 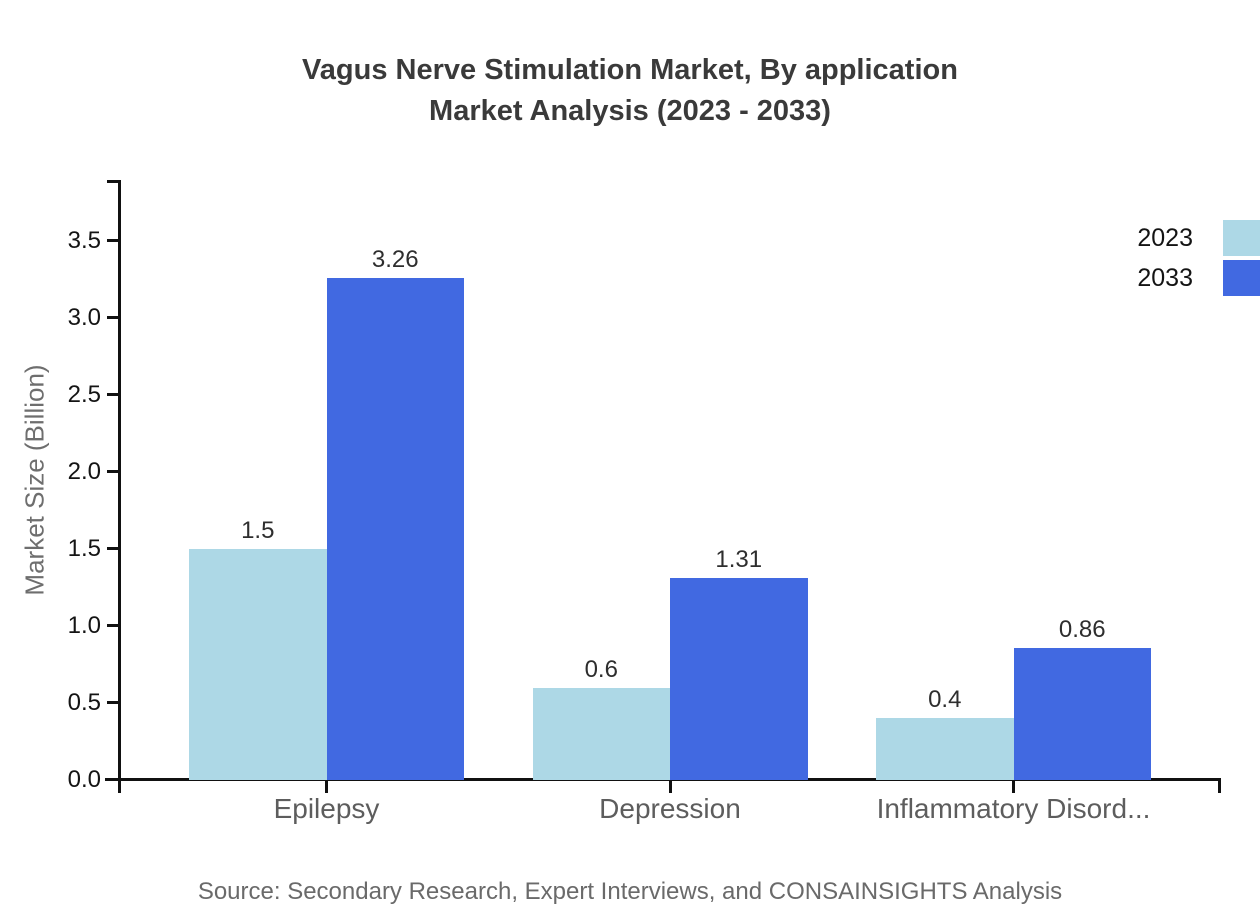 What do you see at coordinates (84, 471) in the screenshot?
I see `y-axis-tick-label: 2.0` at bounding box center [84, 471].